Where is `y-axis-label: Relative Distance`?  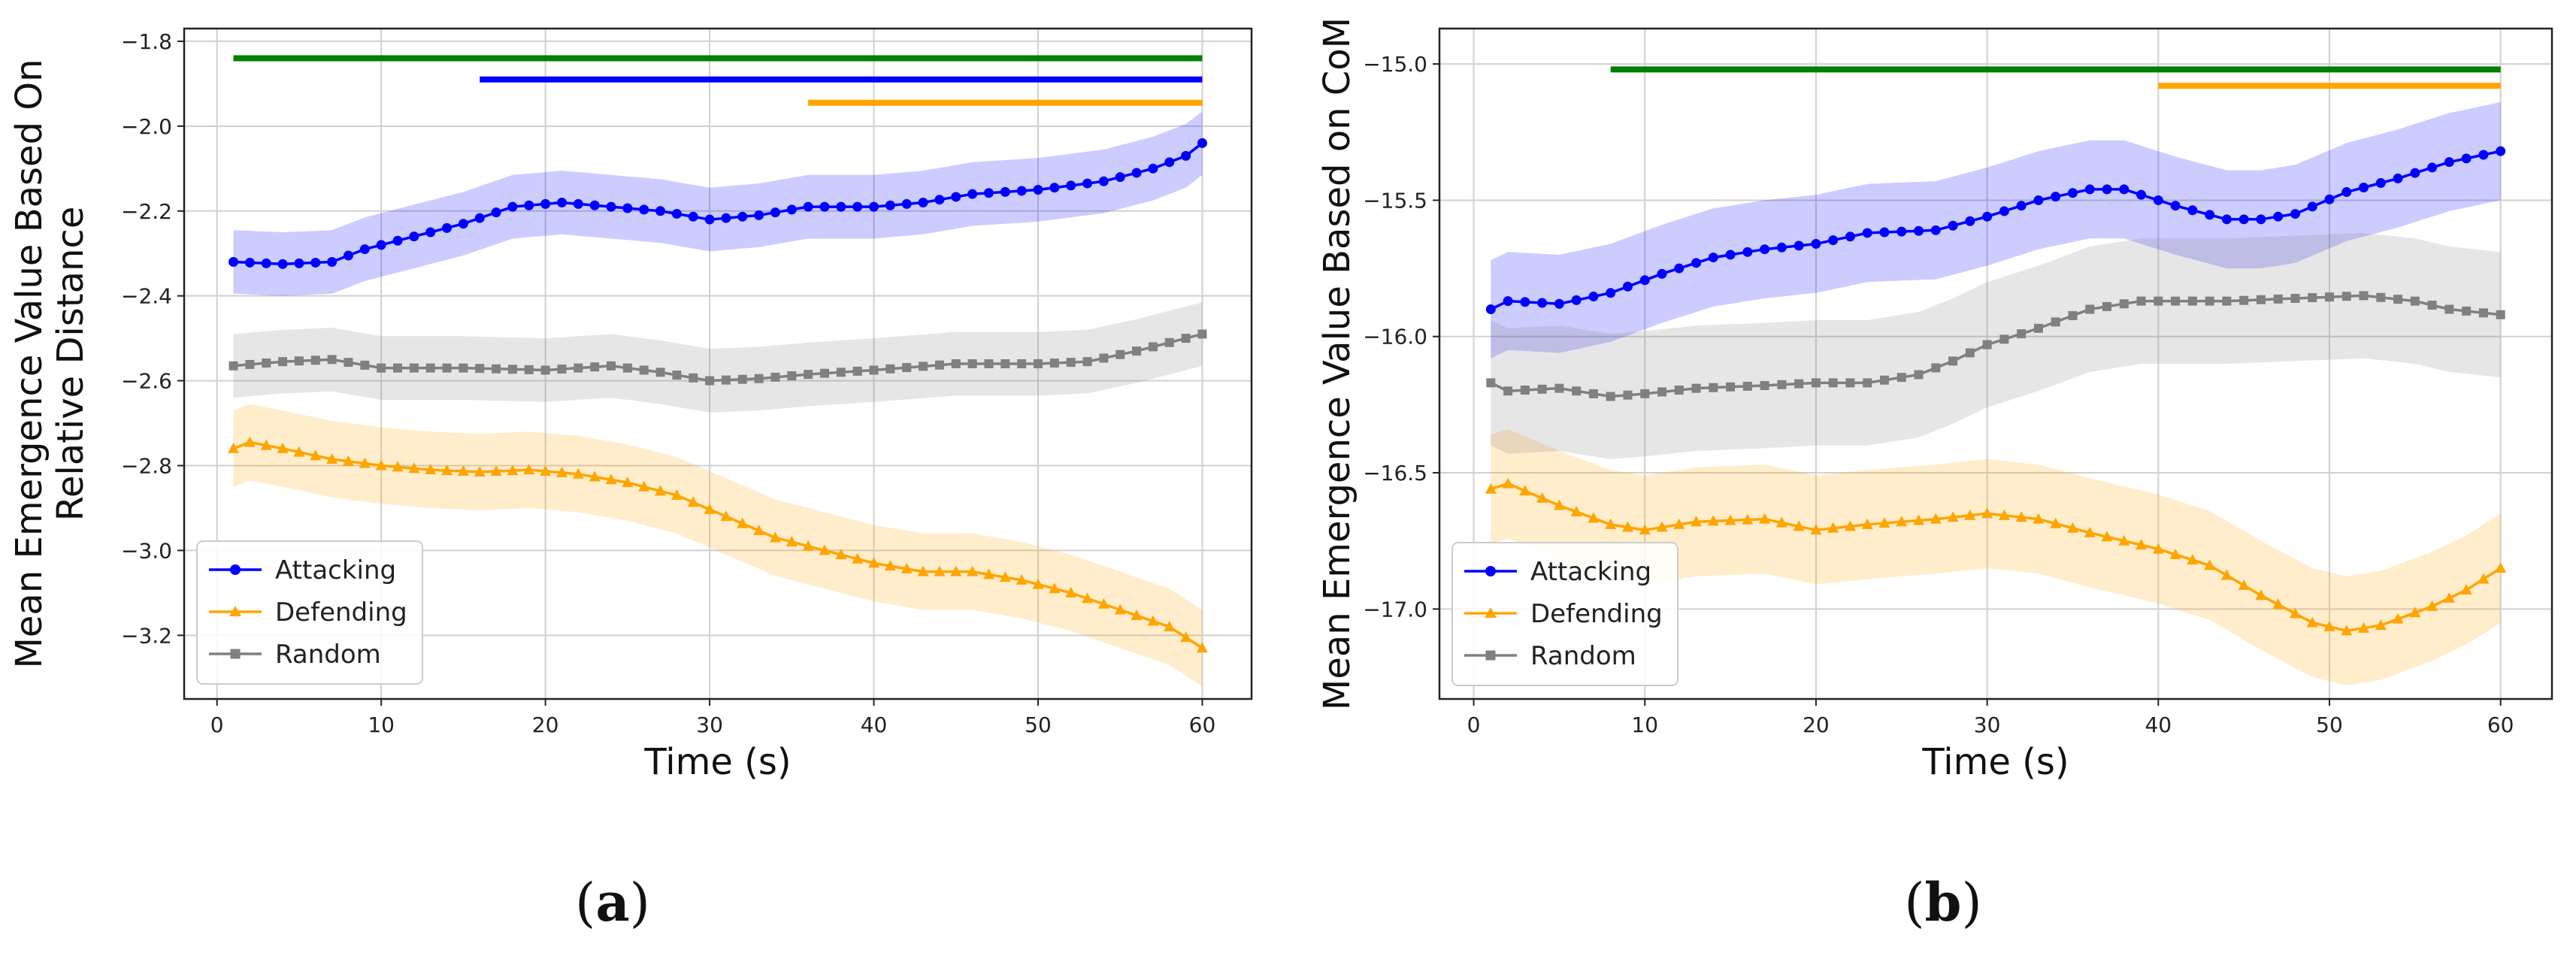
y-axis-label: Relative Distance is located at coordinates (71, 364).